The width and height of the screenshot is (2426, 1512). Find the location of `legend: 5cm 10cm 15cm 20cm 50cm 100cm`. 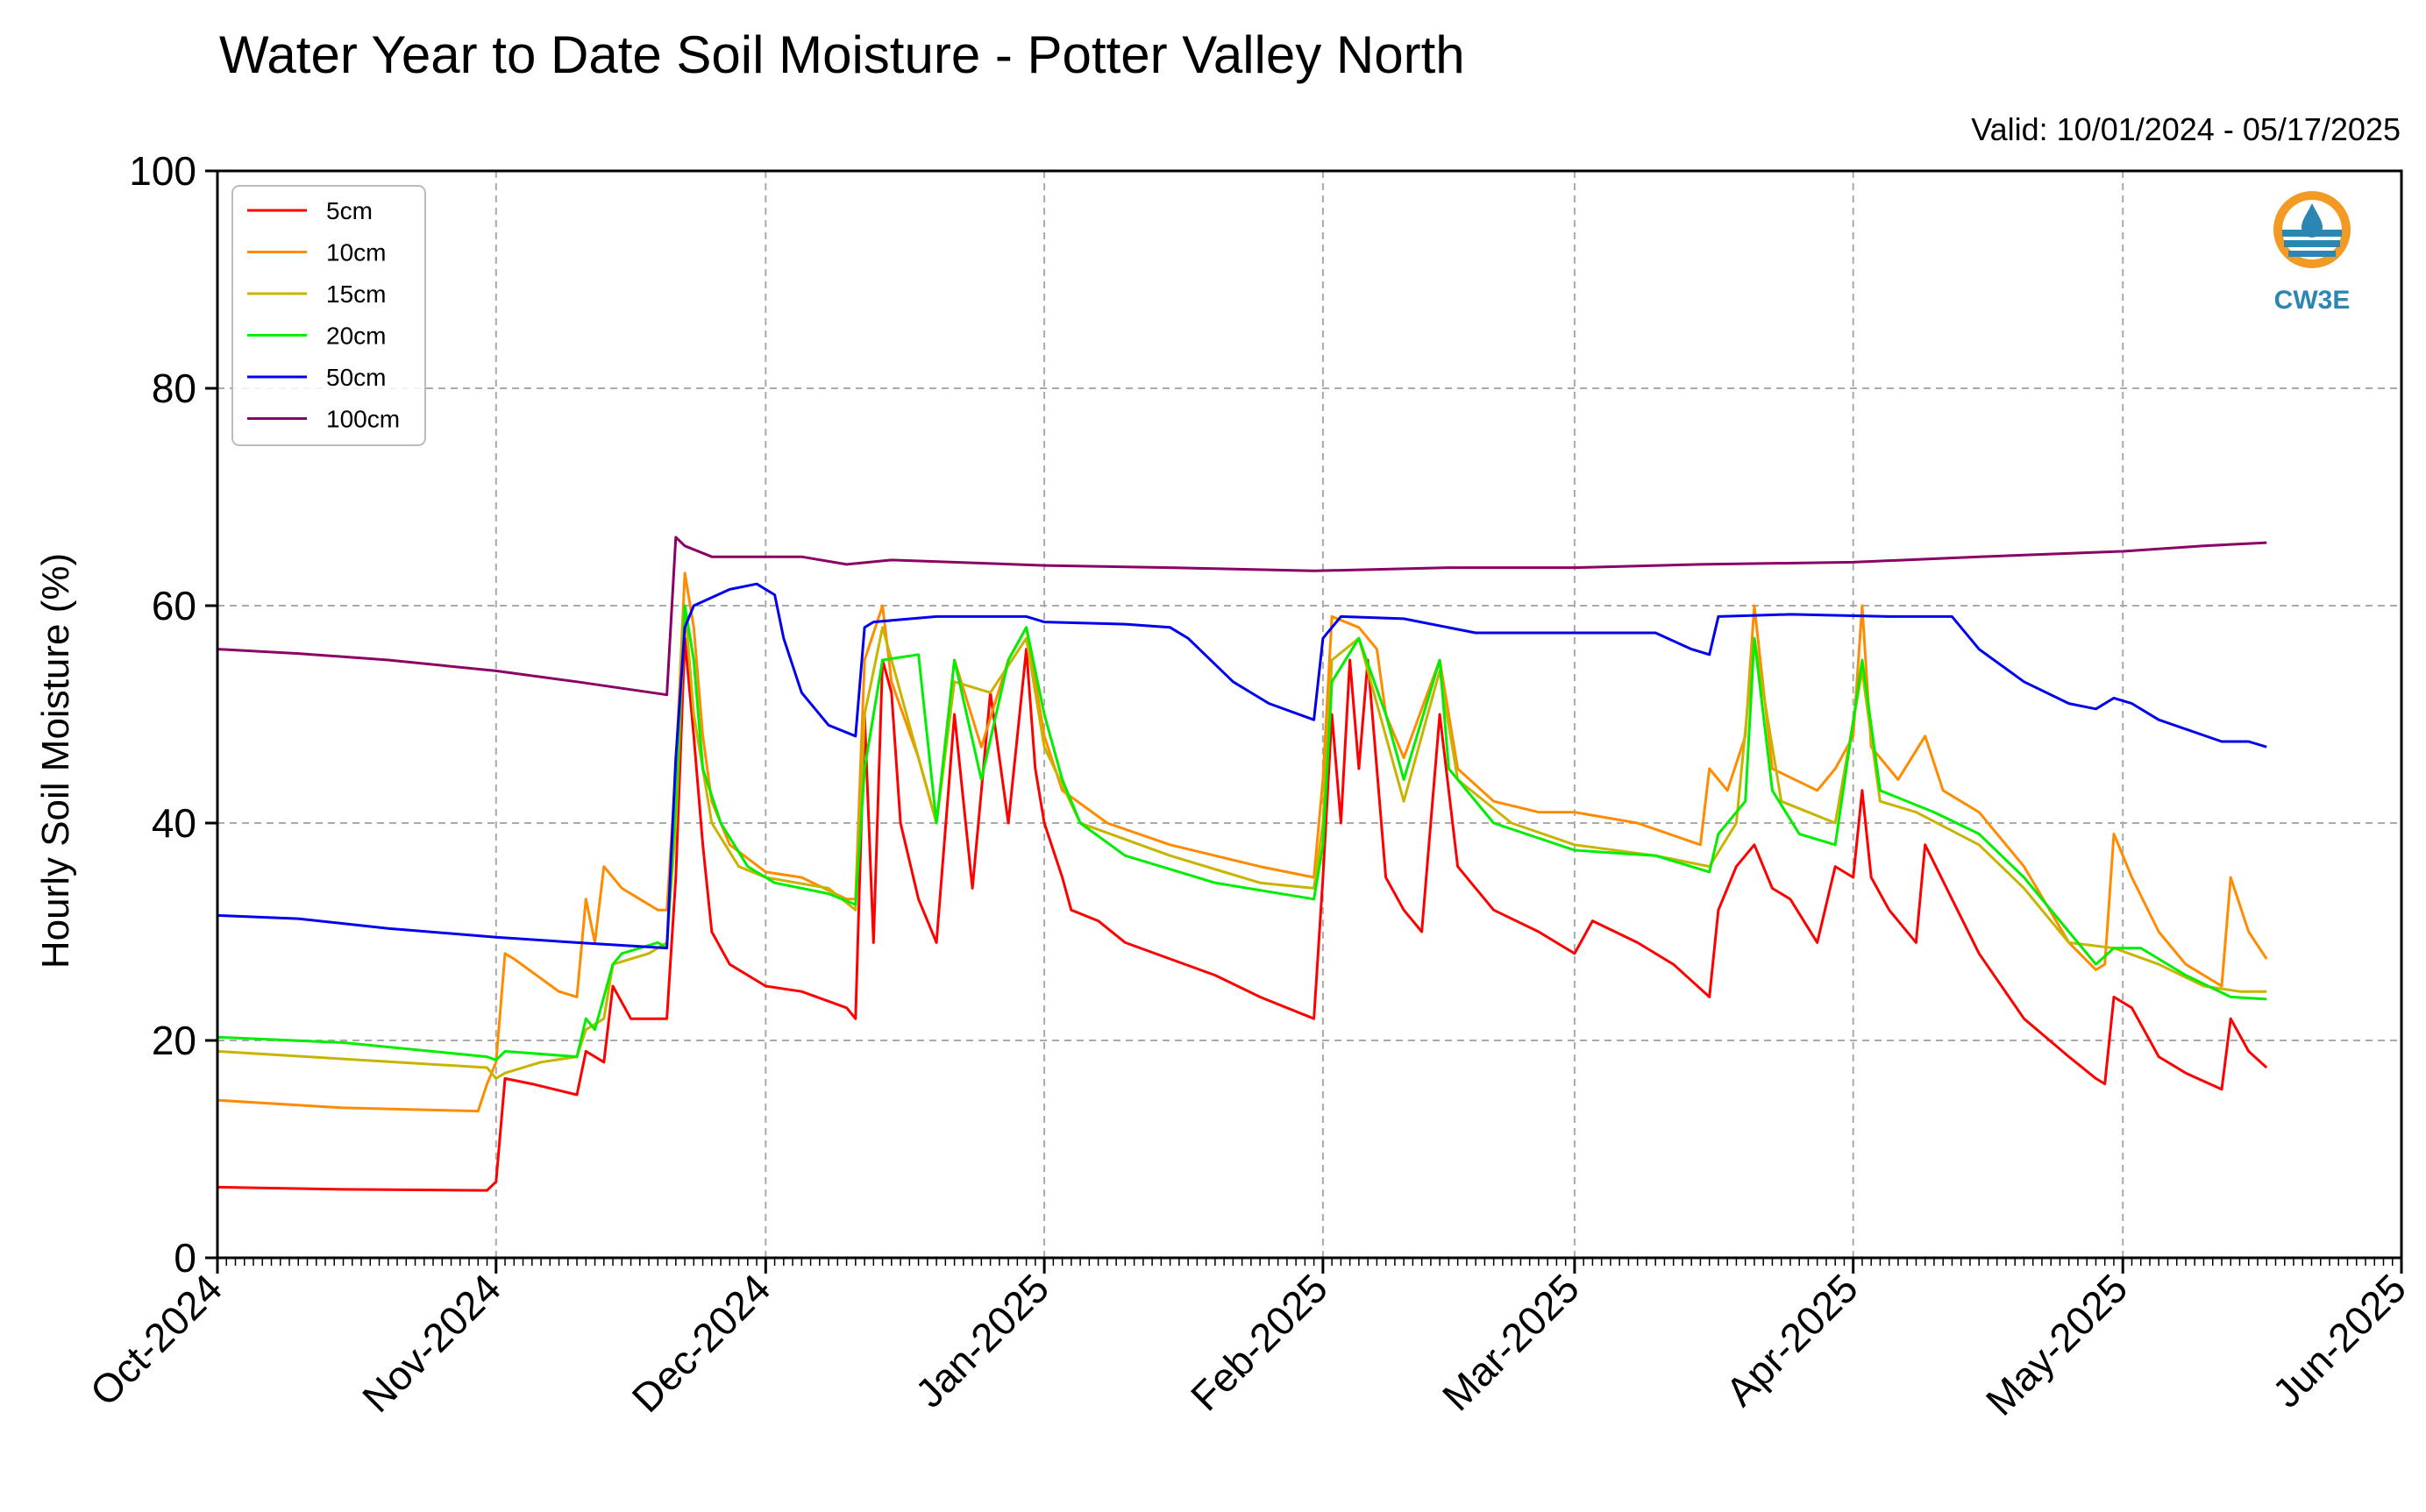

legend: 5cm 10cm 15cm 20cm 50cm 100cm is located at coordinates (328, 315).